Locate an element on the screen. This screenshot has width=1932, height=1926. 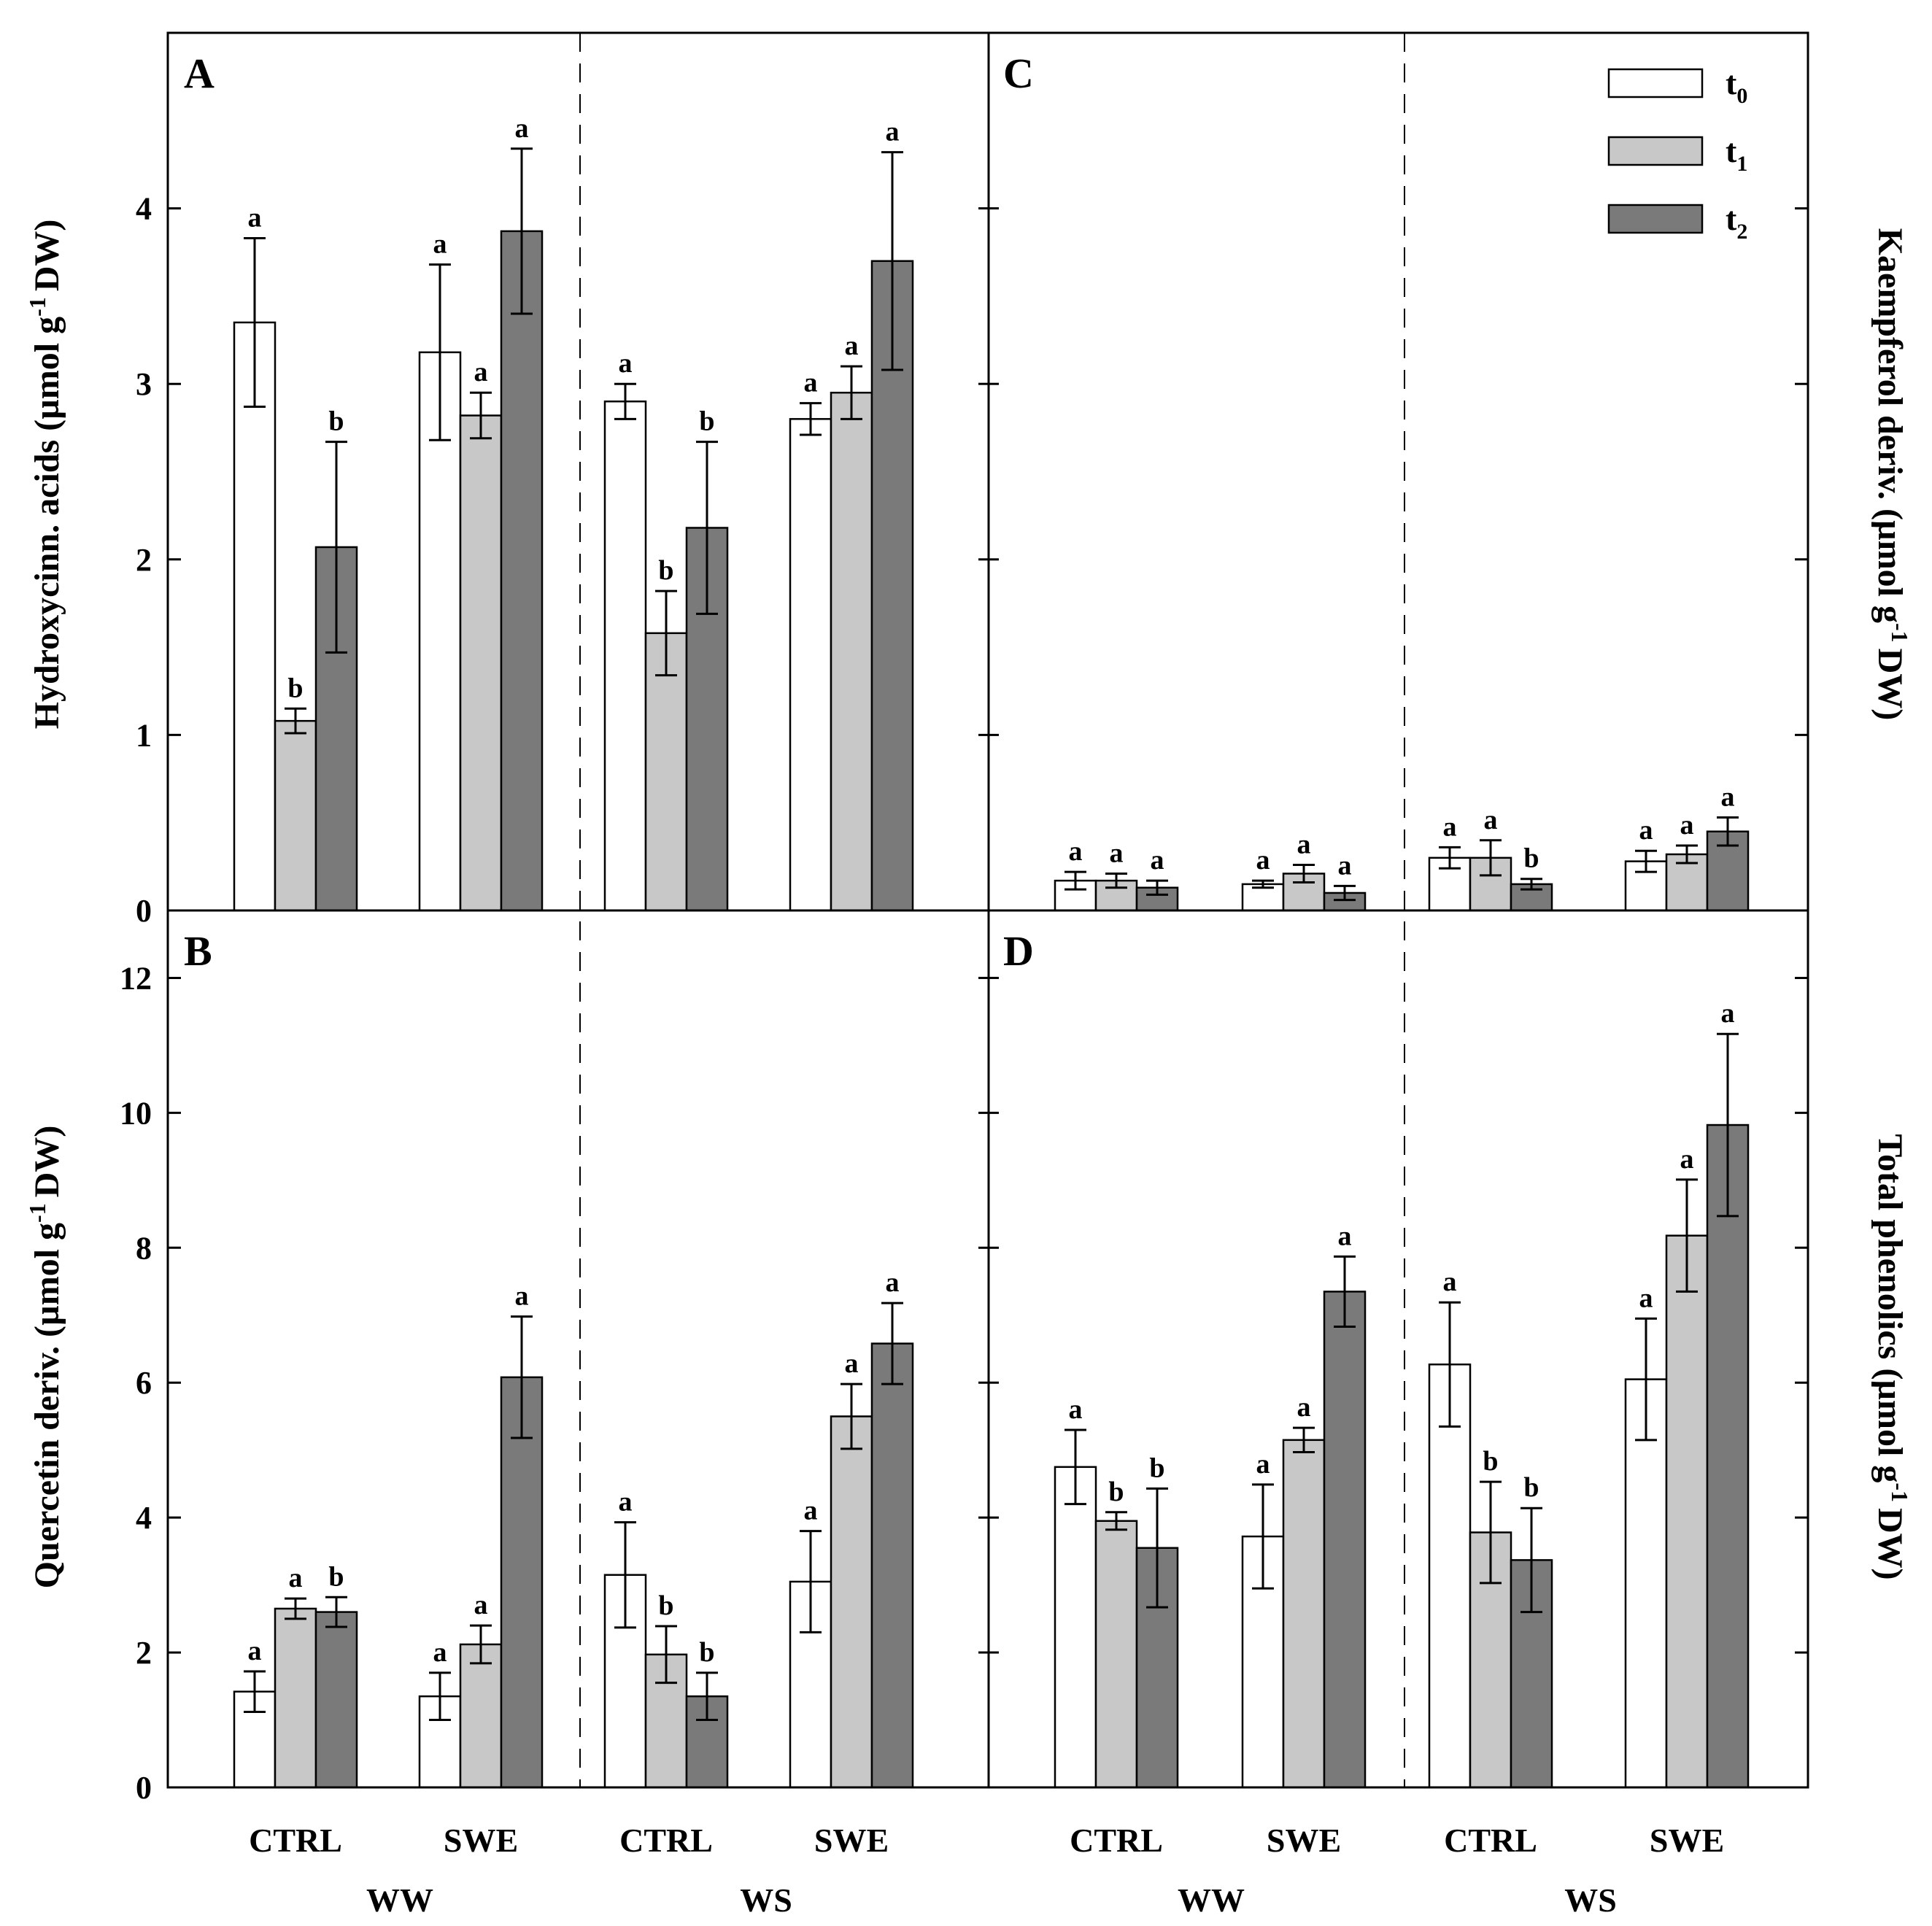
y-axis-title-main: Hydroxycinn. acids (µmol g is located at coordinates (47, 523).